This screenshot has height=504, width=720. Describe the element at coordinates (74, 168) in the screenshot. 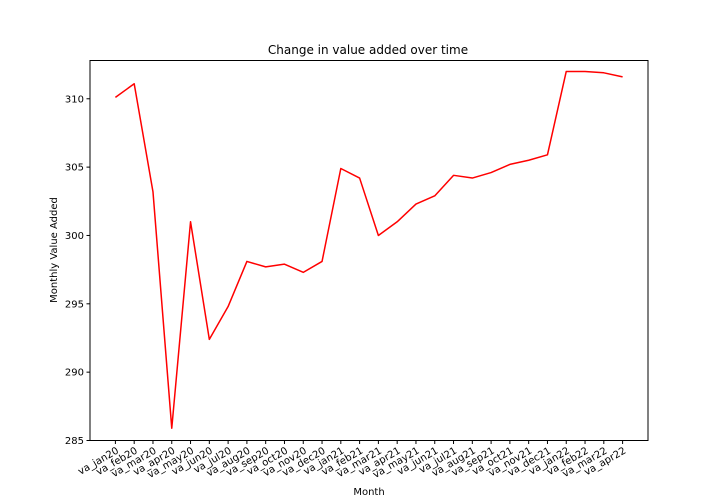

I see `y-tick-label: 305` at that location.